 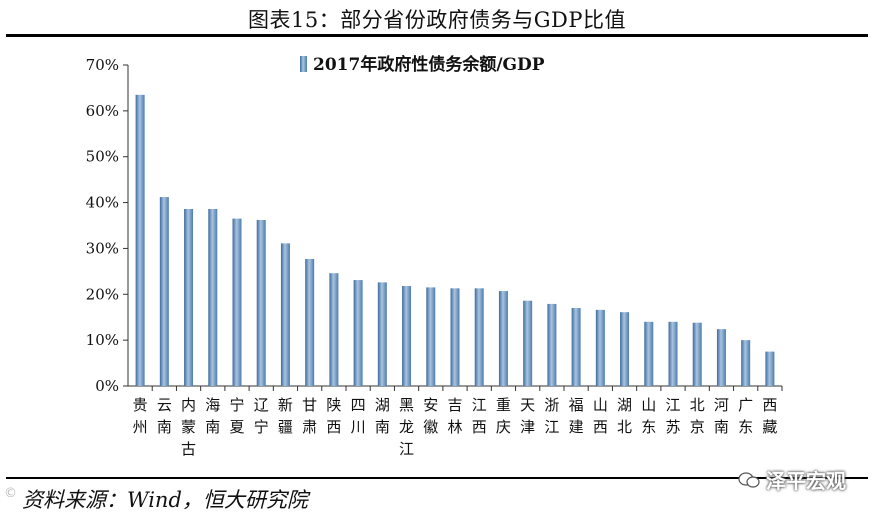 I want to click on x-tick-label: 云南, so click(x=164, y=416).